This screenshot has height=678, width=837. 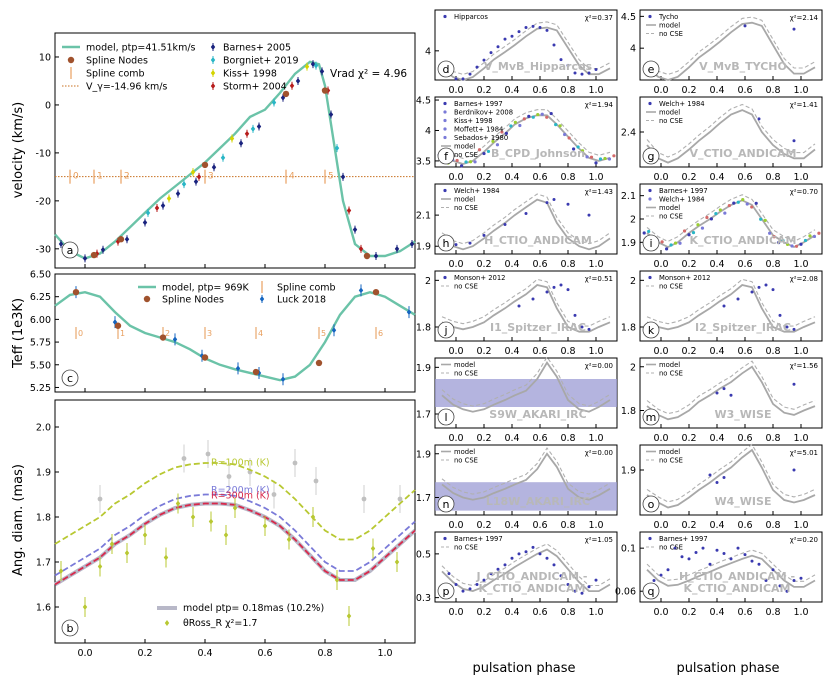 I want to click on legend-label: Monson+ 2012, so click(x=685, y=278).